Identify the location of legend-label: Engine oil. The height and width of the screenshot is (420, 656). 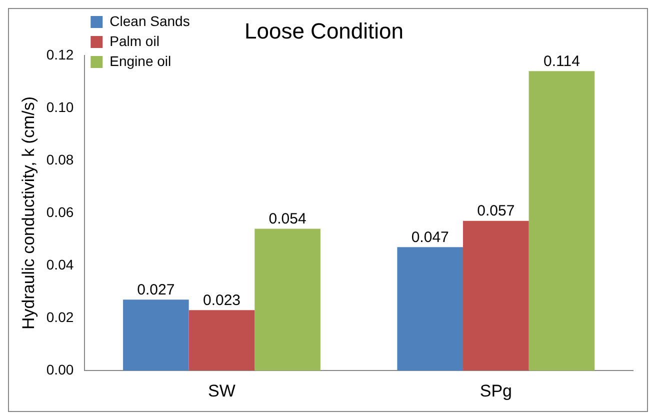
(141, 60).